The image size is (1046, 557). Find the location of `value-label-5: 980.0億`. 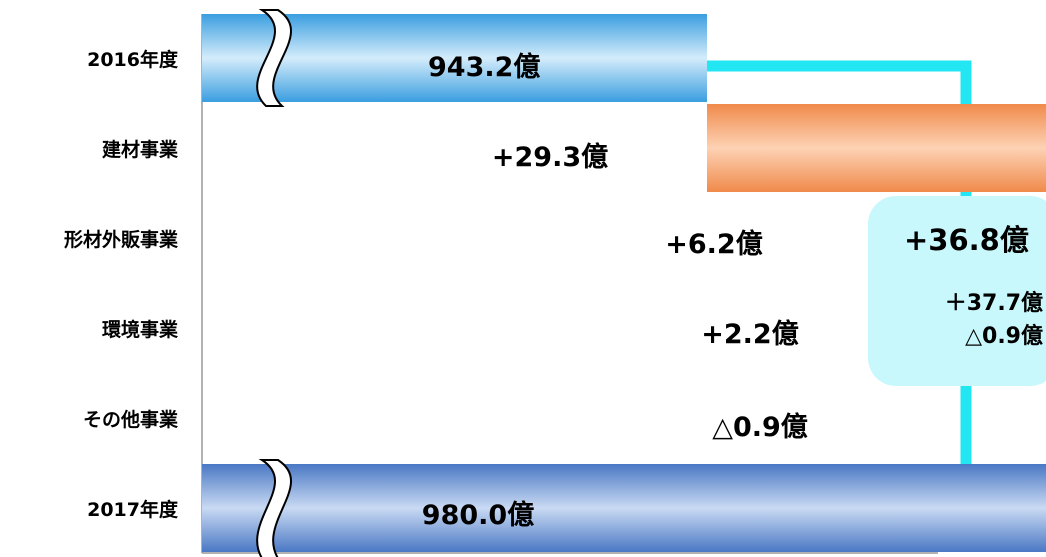

value-label-5: 980.0億 is located at coordinates (478, 515).